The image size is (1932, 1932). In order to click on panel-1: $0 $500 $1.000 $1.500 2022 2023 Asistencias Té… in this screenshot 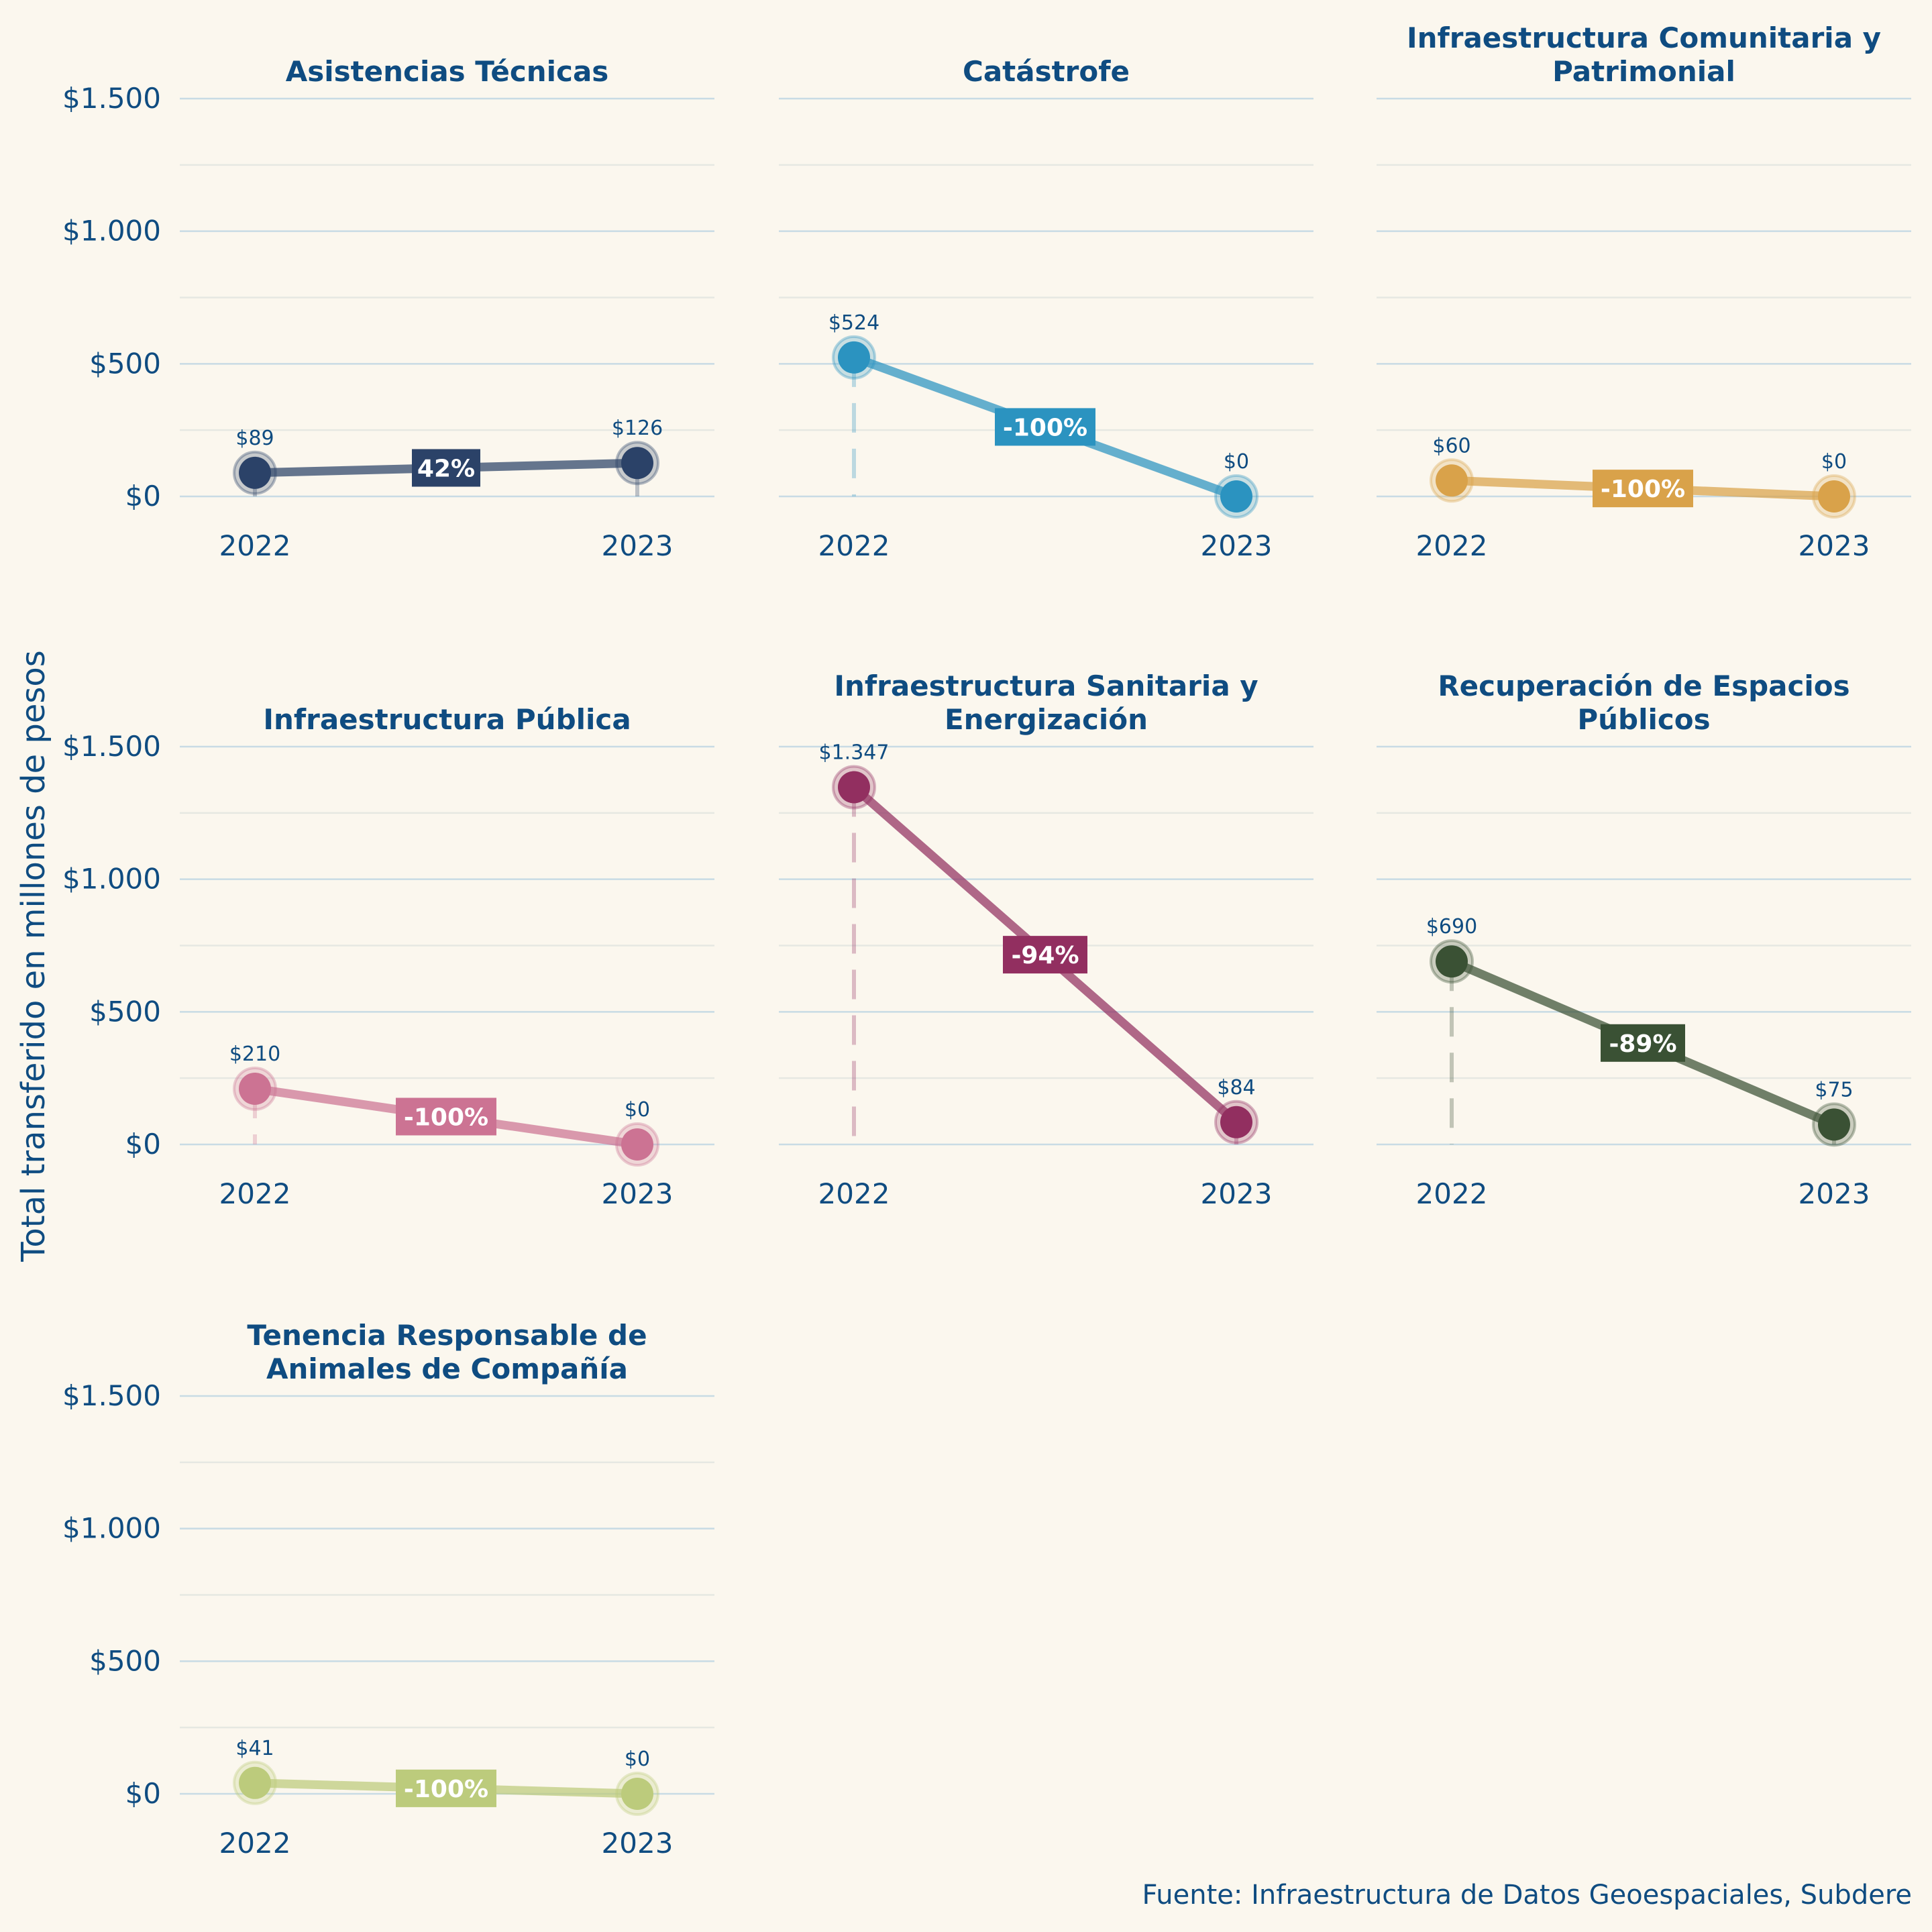, I will do `click(388, 308)`.